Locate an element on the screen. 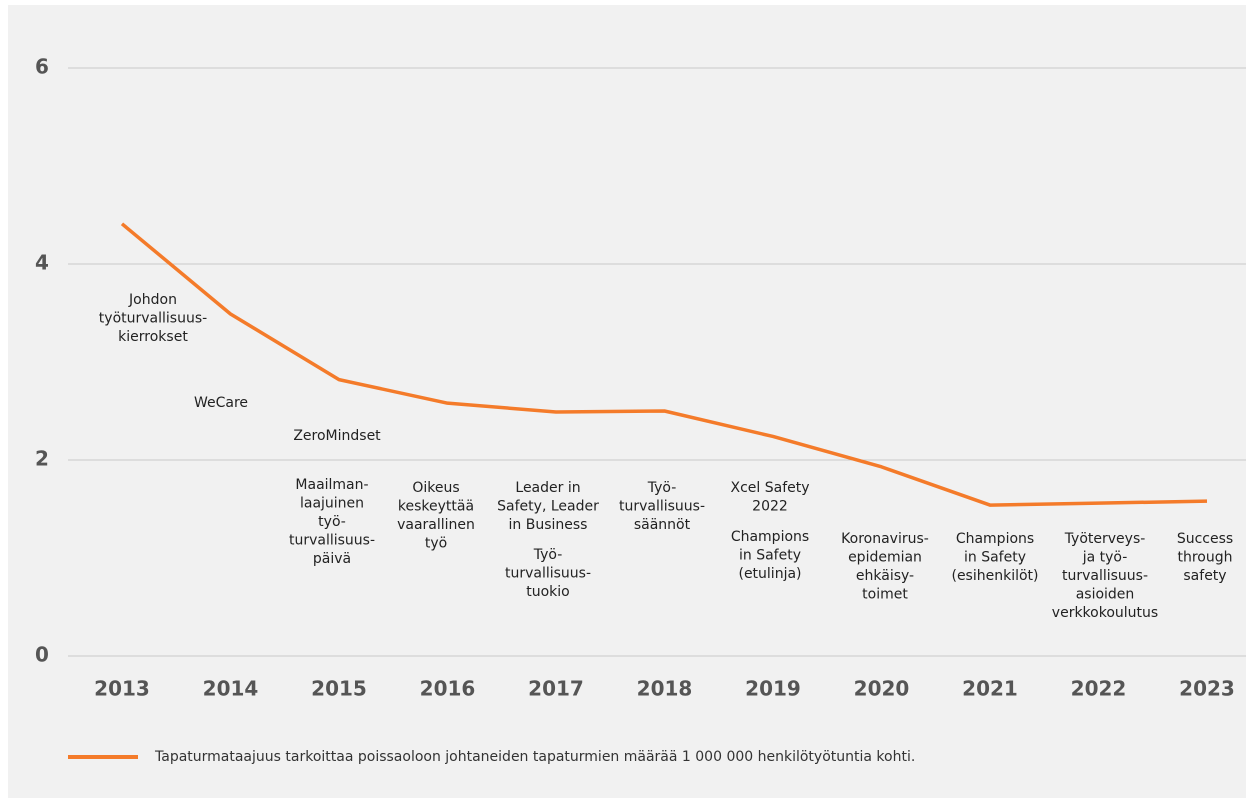 This screenshot has width=1254, height=798. annotation: asioiden is located at coordinates (1105, 595).